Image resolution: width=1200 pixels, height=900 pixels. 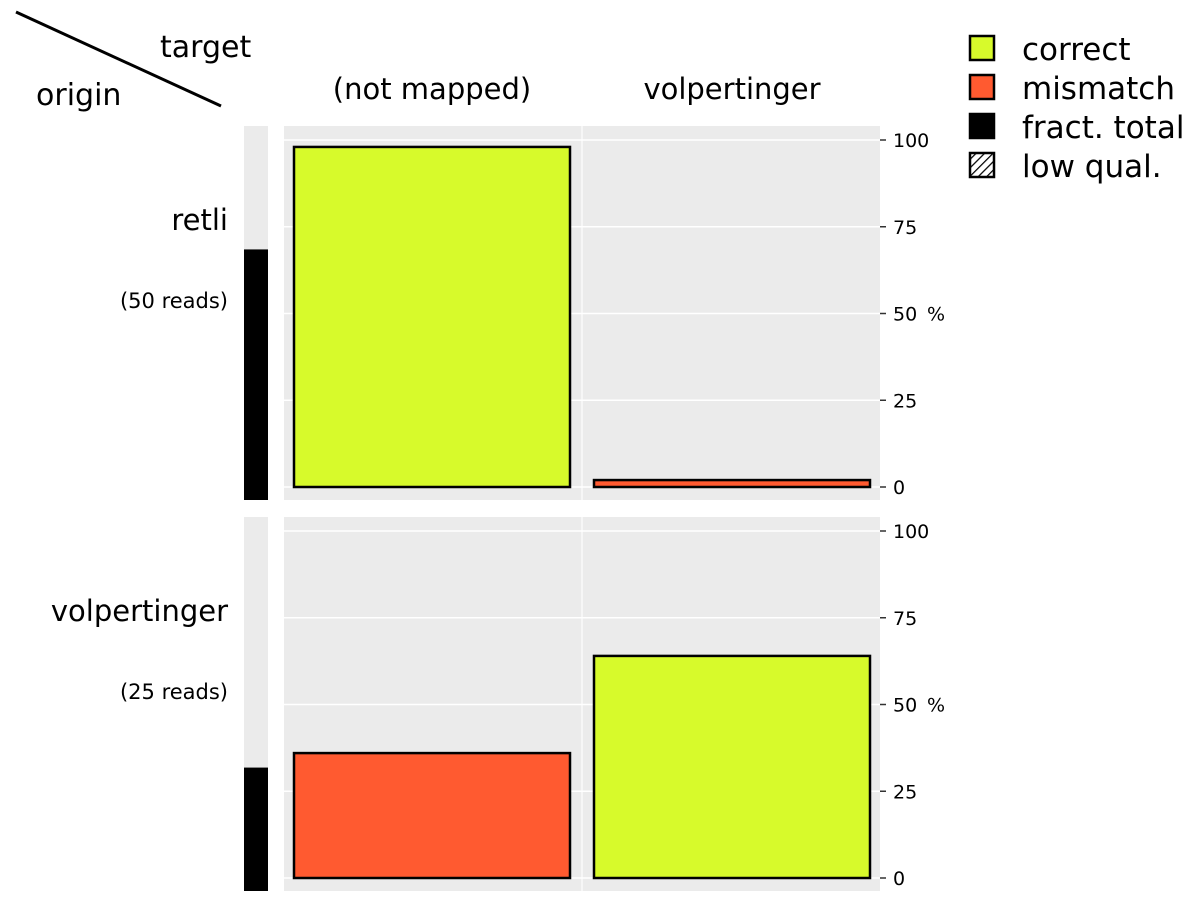 I want to click on corner-origin-label: origin, so click(x=78, y=95).